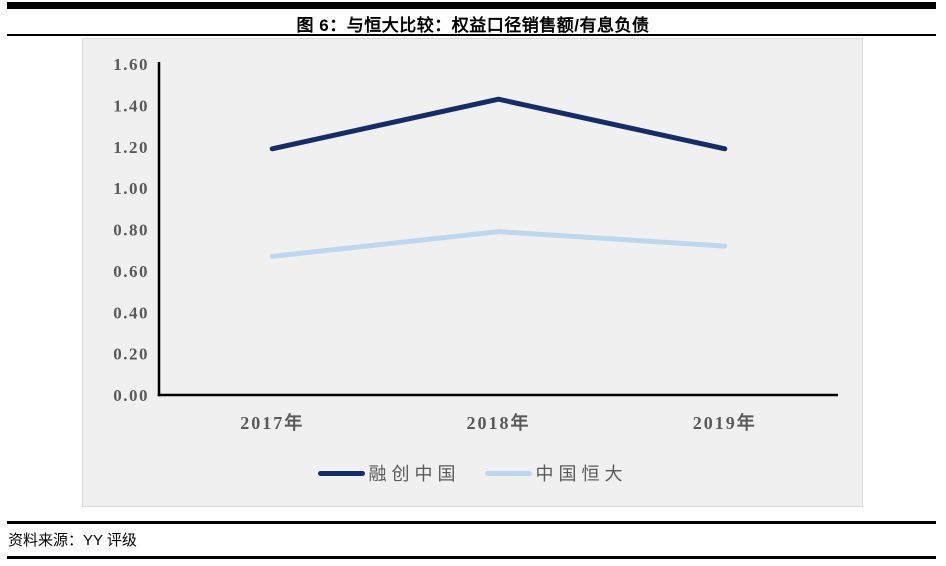 The width and height of the screenshot is (946, 566). What do you see at coordinates (131, 230) in the screenshot?
I see `y-axis-tick-label: 0.80` at bounding box center [131, 230].